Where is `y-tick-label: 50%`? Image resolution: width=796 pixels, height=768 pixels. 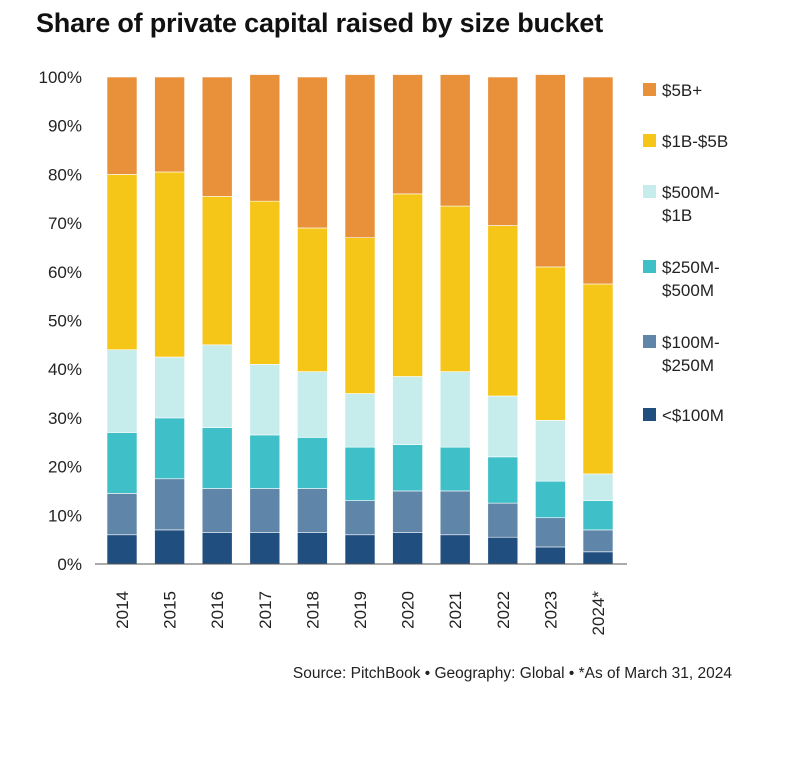 y-tick-label: 50% is located at coordinates (65, 321).